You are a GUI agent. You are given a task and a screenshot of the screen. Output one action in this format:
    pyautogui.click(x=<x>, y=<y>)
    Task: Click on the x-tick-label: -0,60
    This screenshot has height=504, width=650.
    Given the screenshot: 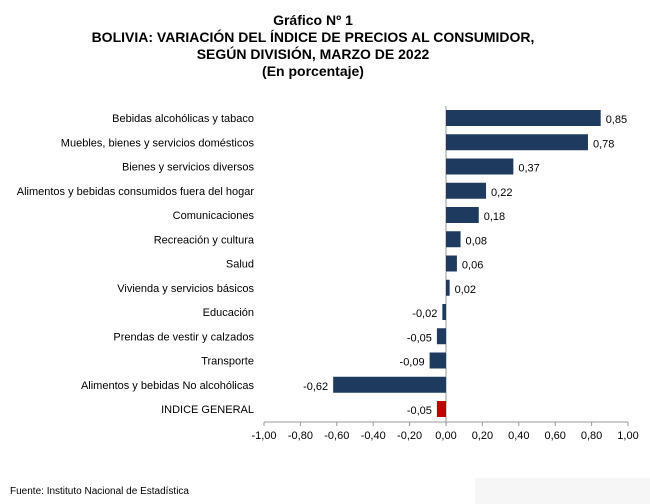 What is the action you would take?
    pyautogui.click(x=336, y=436)
    